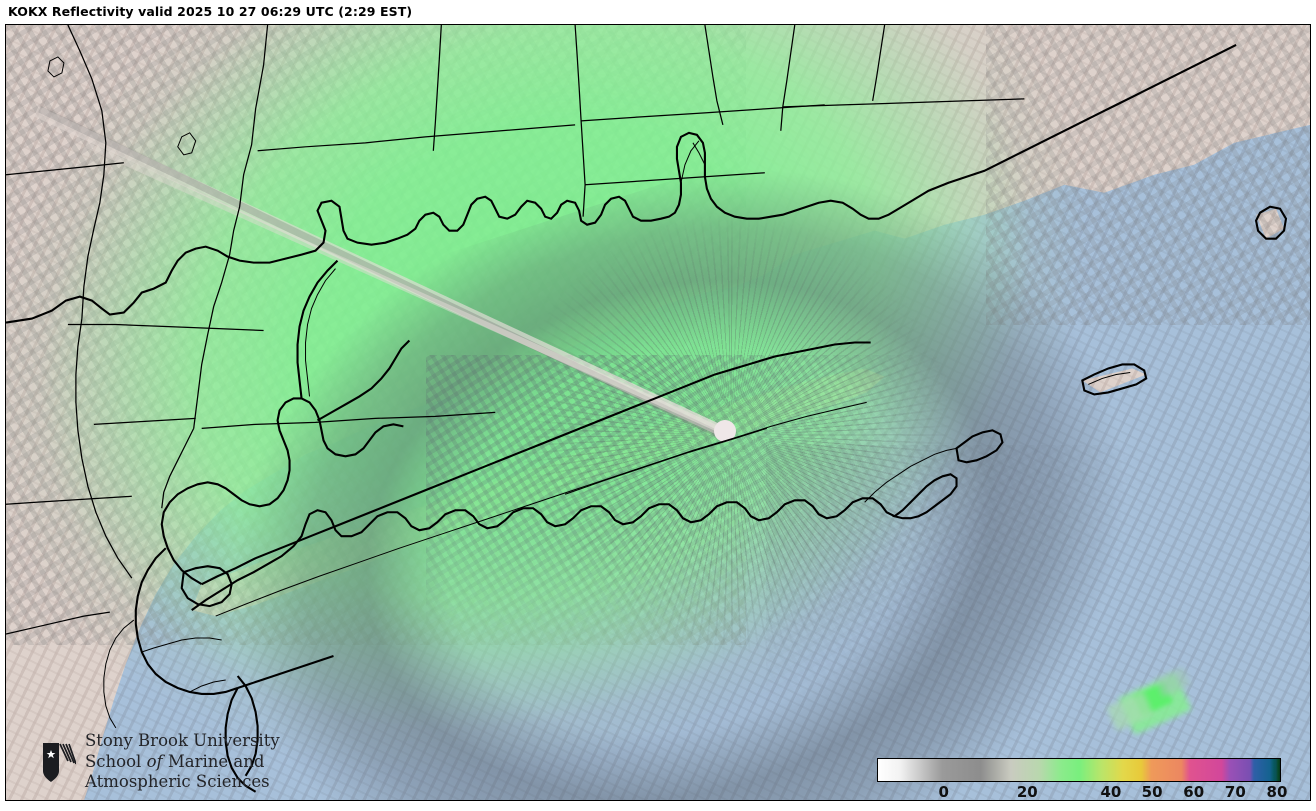 Image resolution: width=1316 pixels, height=811 pixels. Describe the element at coordinates (943, 792) in the screenshot. I see `colorbar-tick-0: 0` at that location.